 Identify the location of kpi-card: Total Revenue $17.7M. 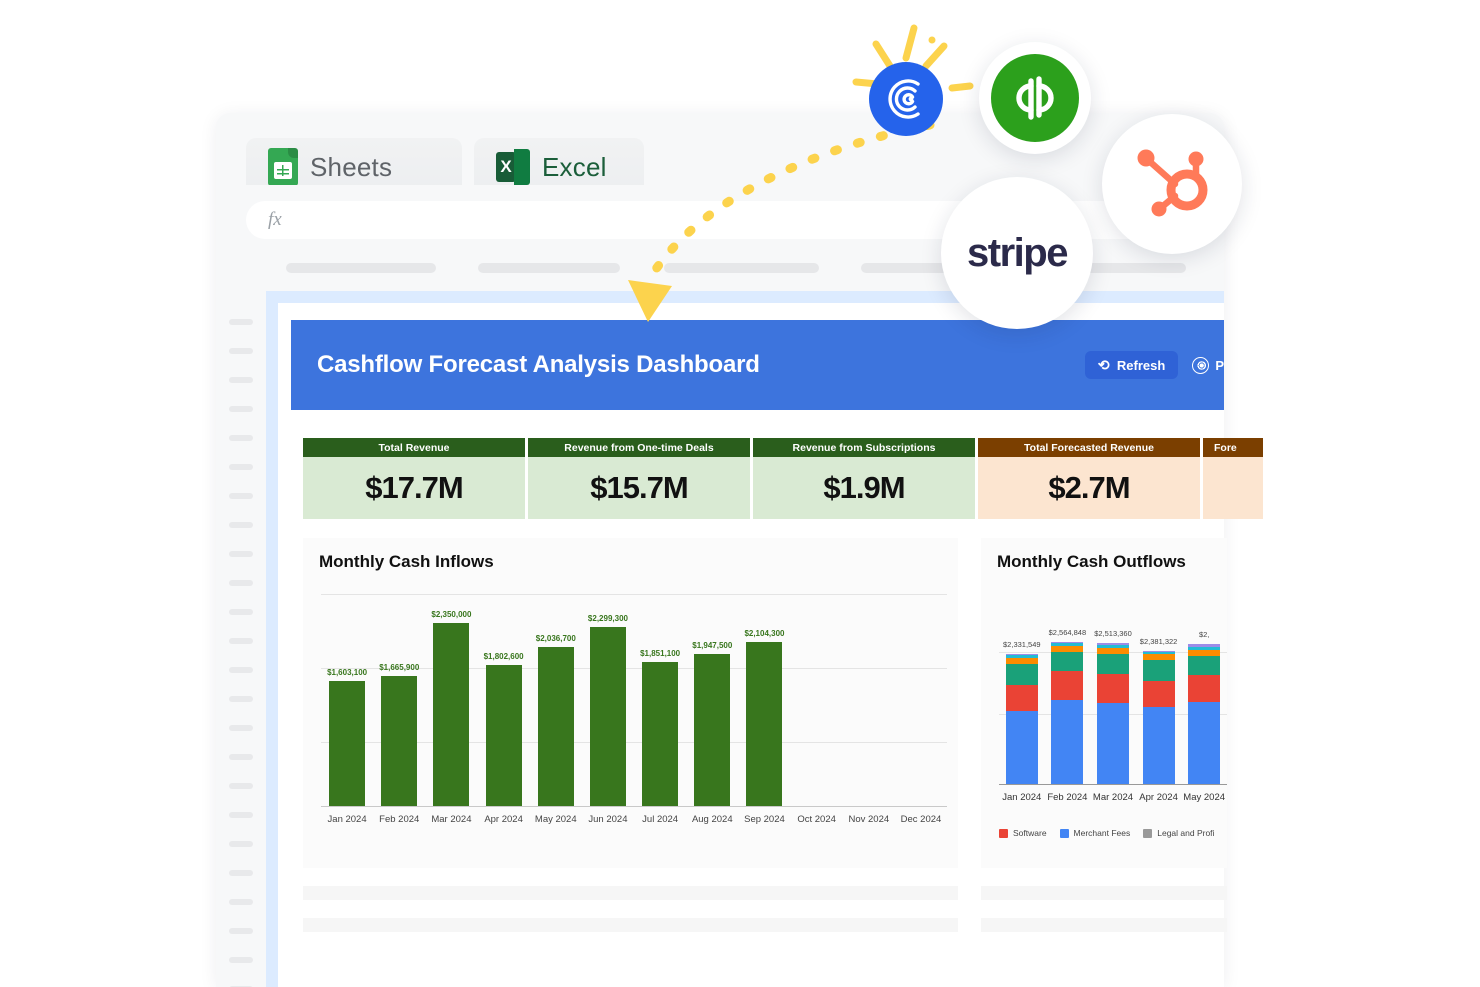
(414, 478).